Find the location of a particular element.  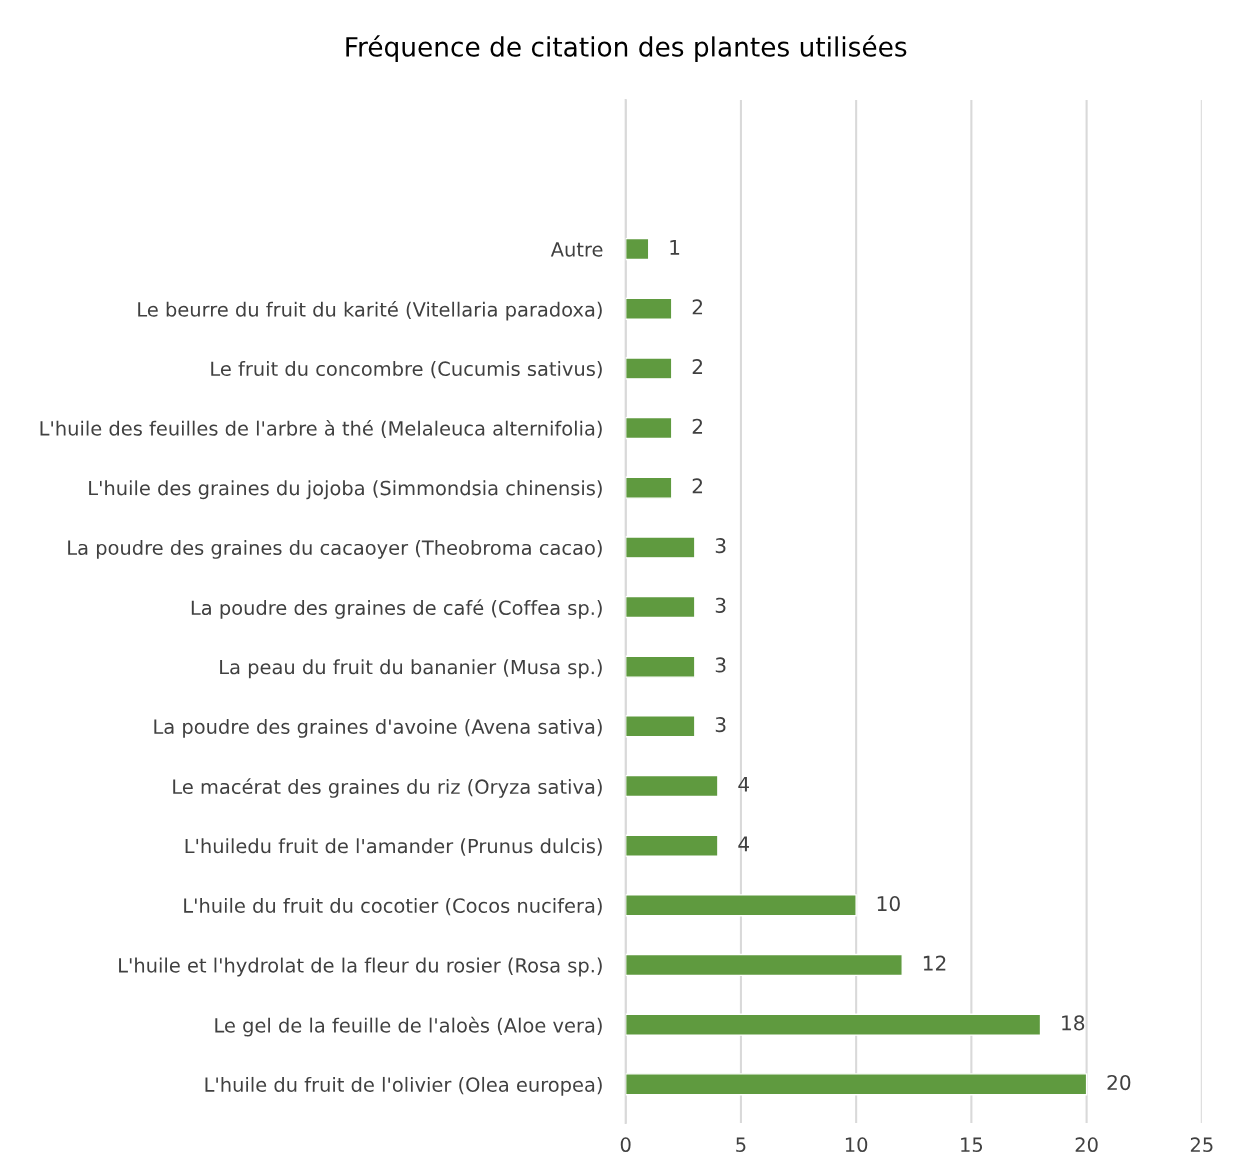

x-tick-label: 25 is located at coordinates (1201, 1145).